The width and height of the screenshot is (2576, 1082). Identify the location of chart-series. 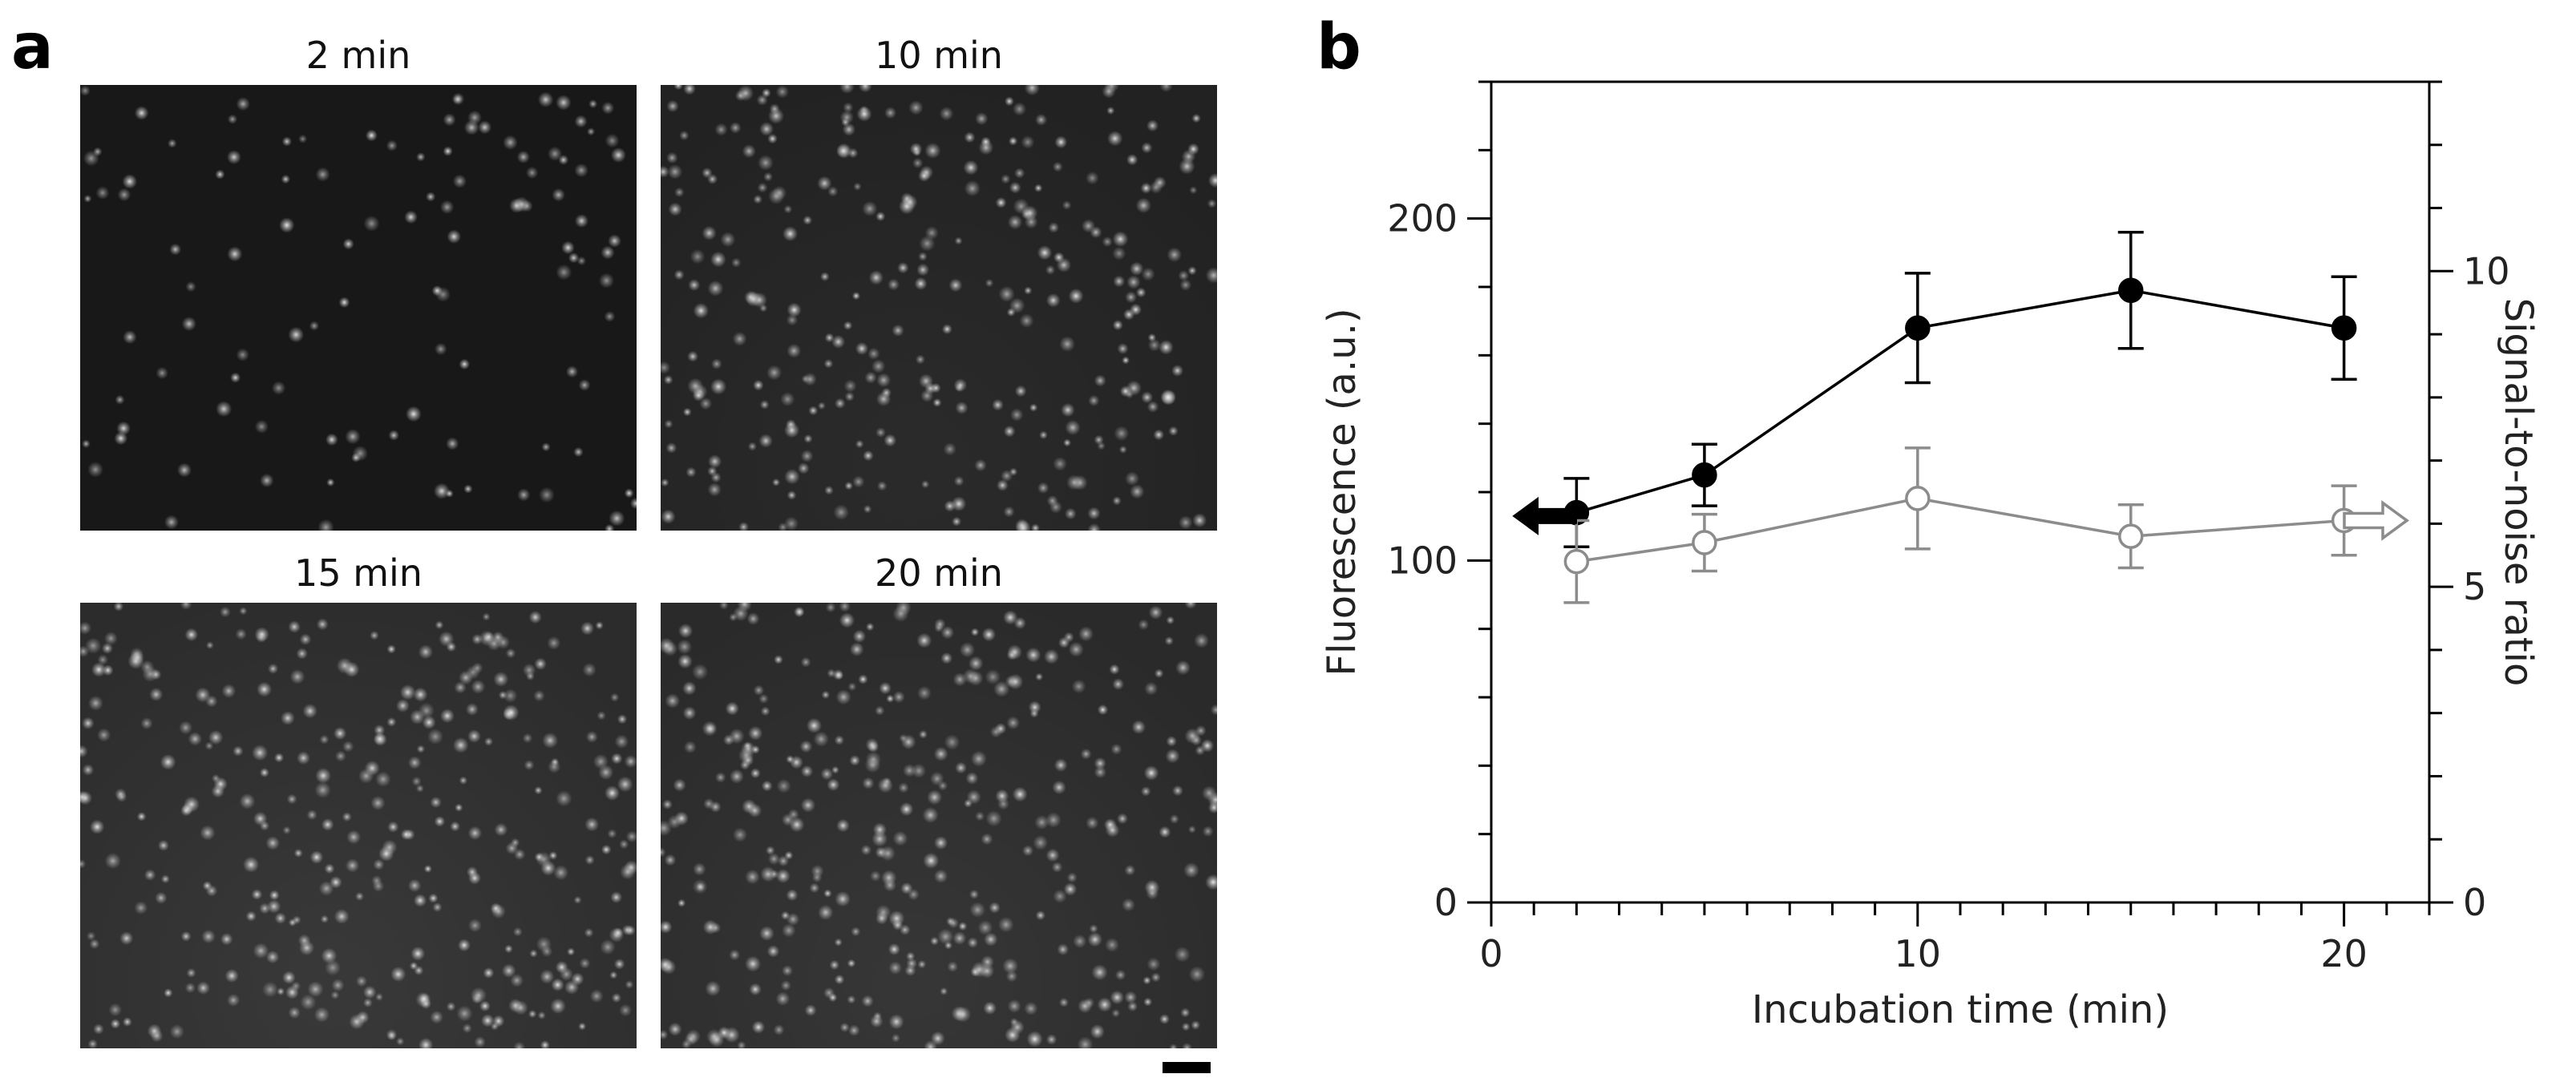
(1960, 417).